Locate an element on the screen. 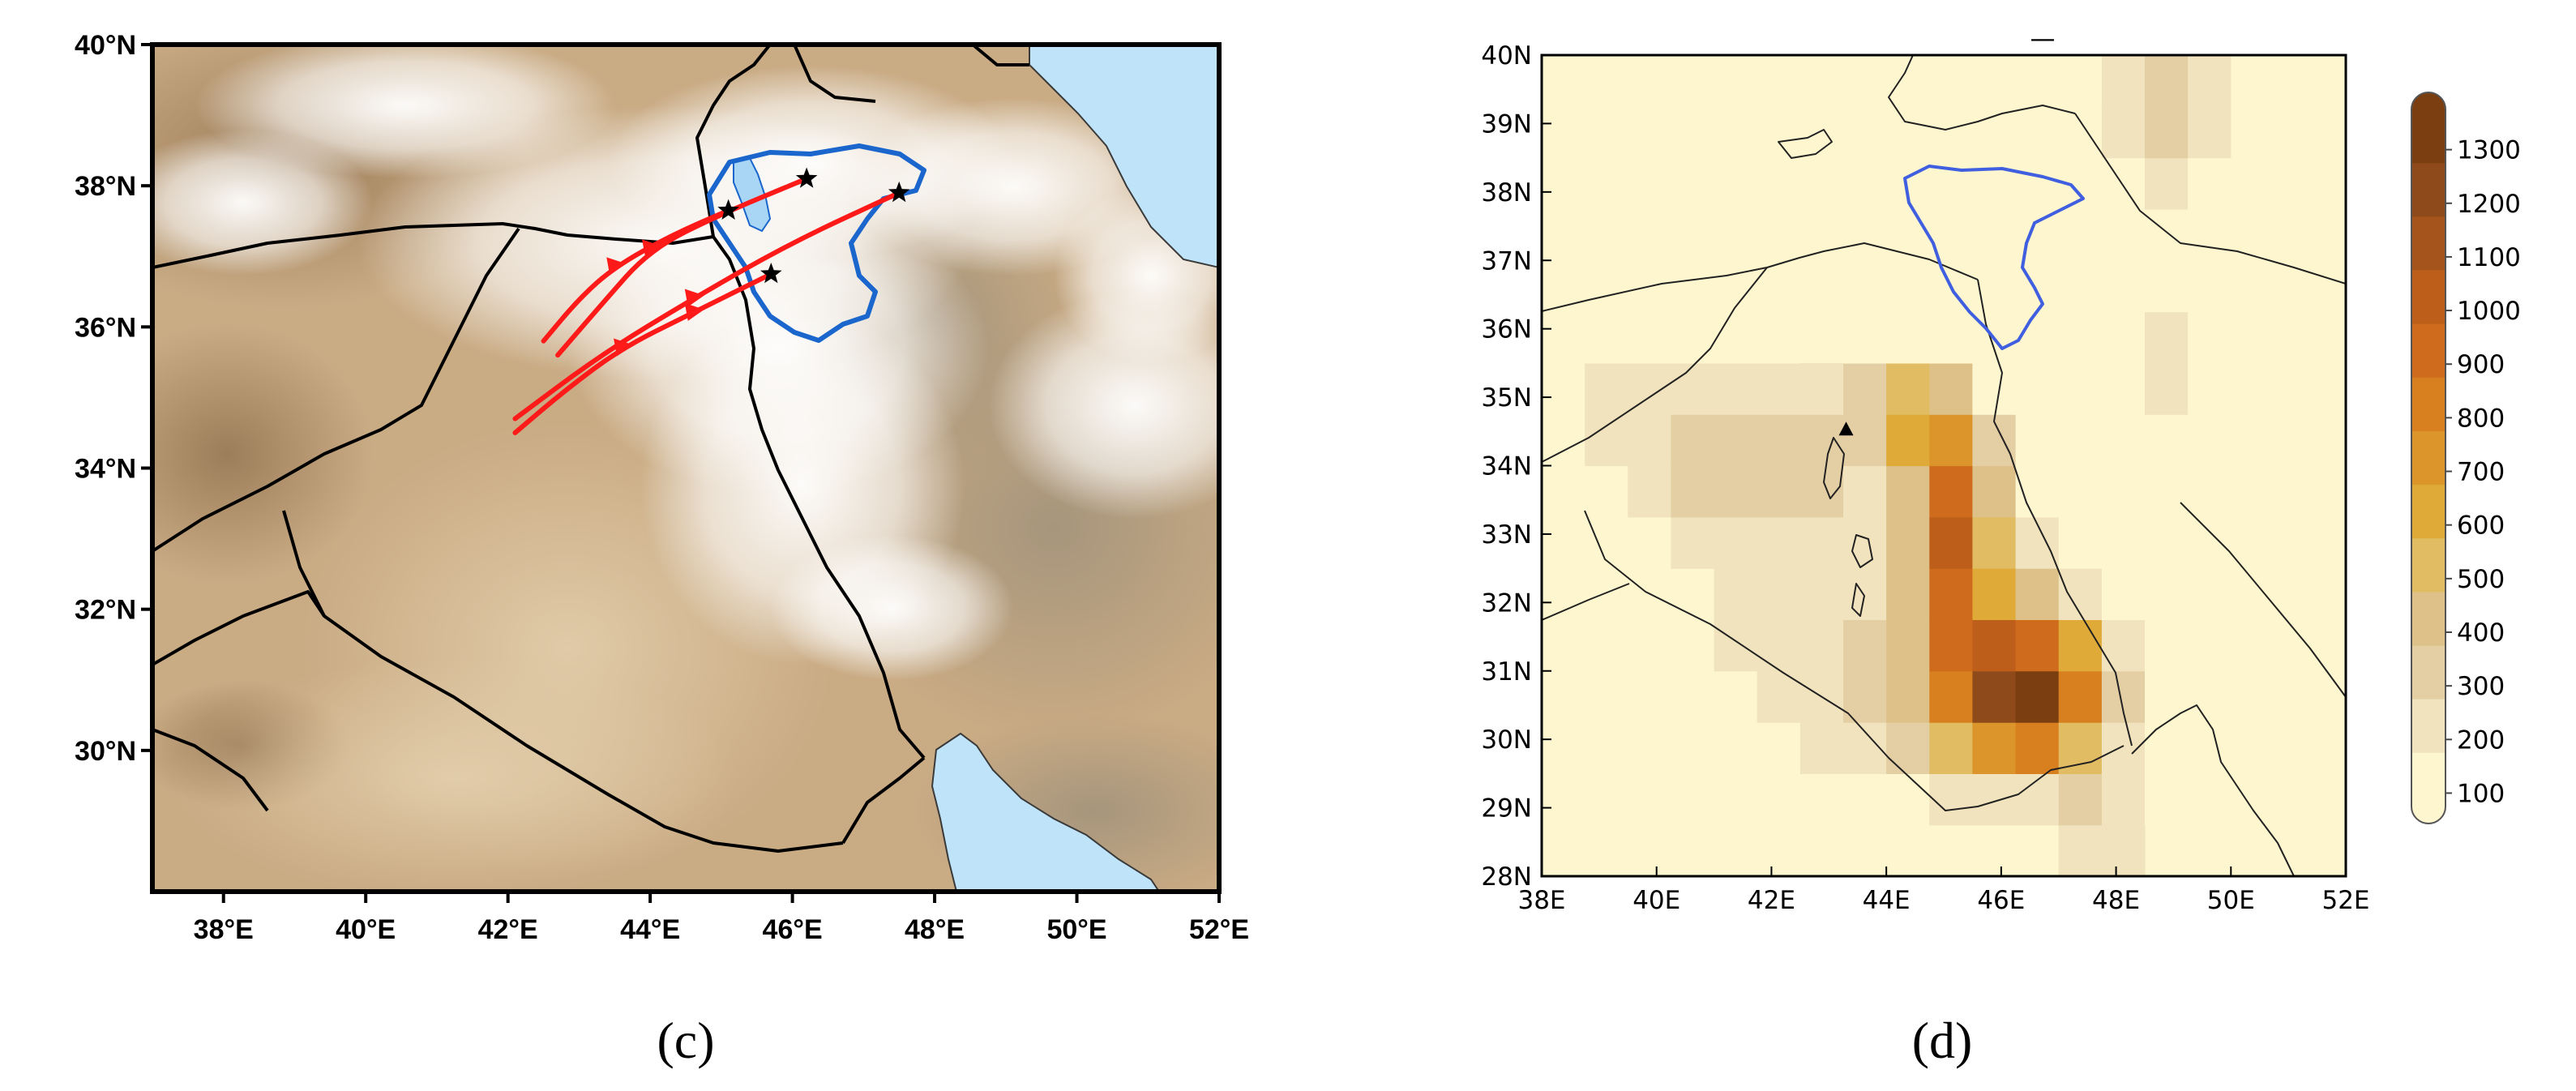 This screenshot has width=2576, height=1091. x-tick-label: 44°E is located at coordinates (650, 929).